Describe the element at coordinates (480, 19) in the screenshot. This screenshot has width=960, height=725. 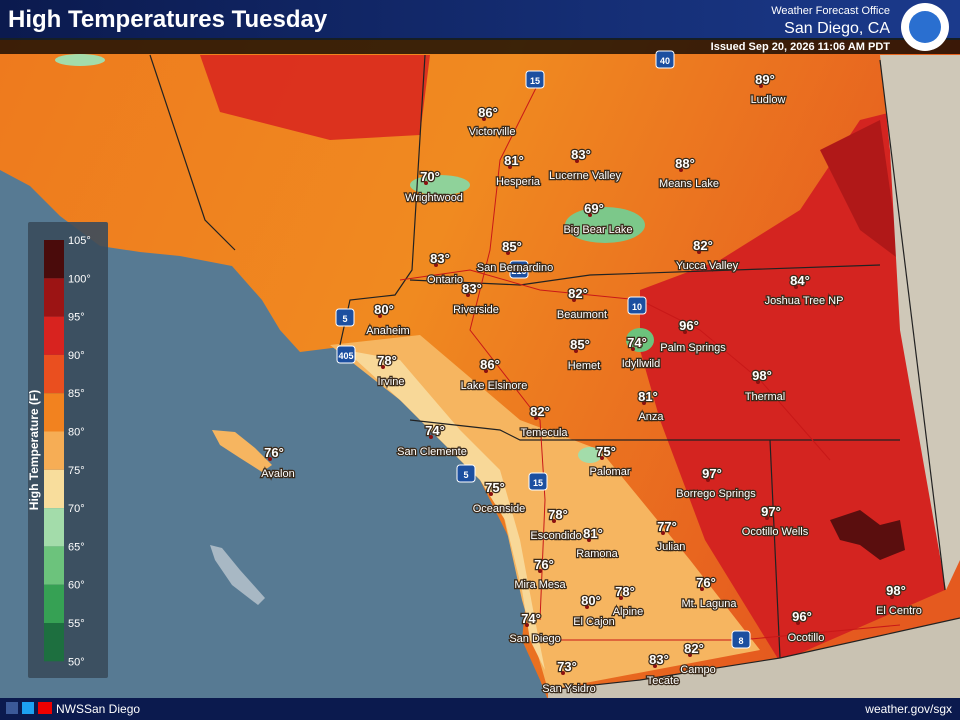
I see `header-bar` at that location.